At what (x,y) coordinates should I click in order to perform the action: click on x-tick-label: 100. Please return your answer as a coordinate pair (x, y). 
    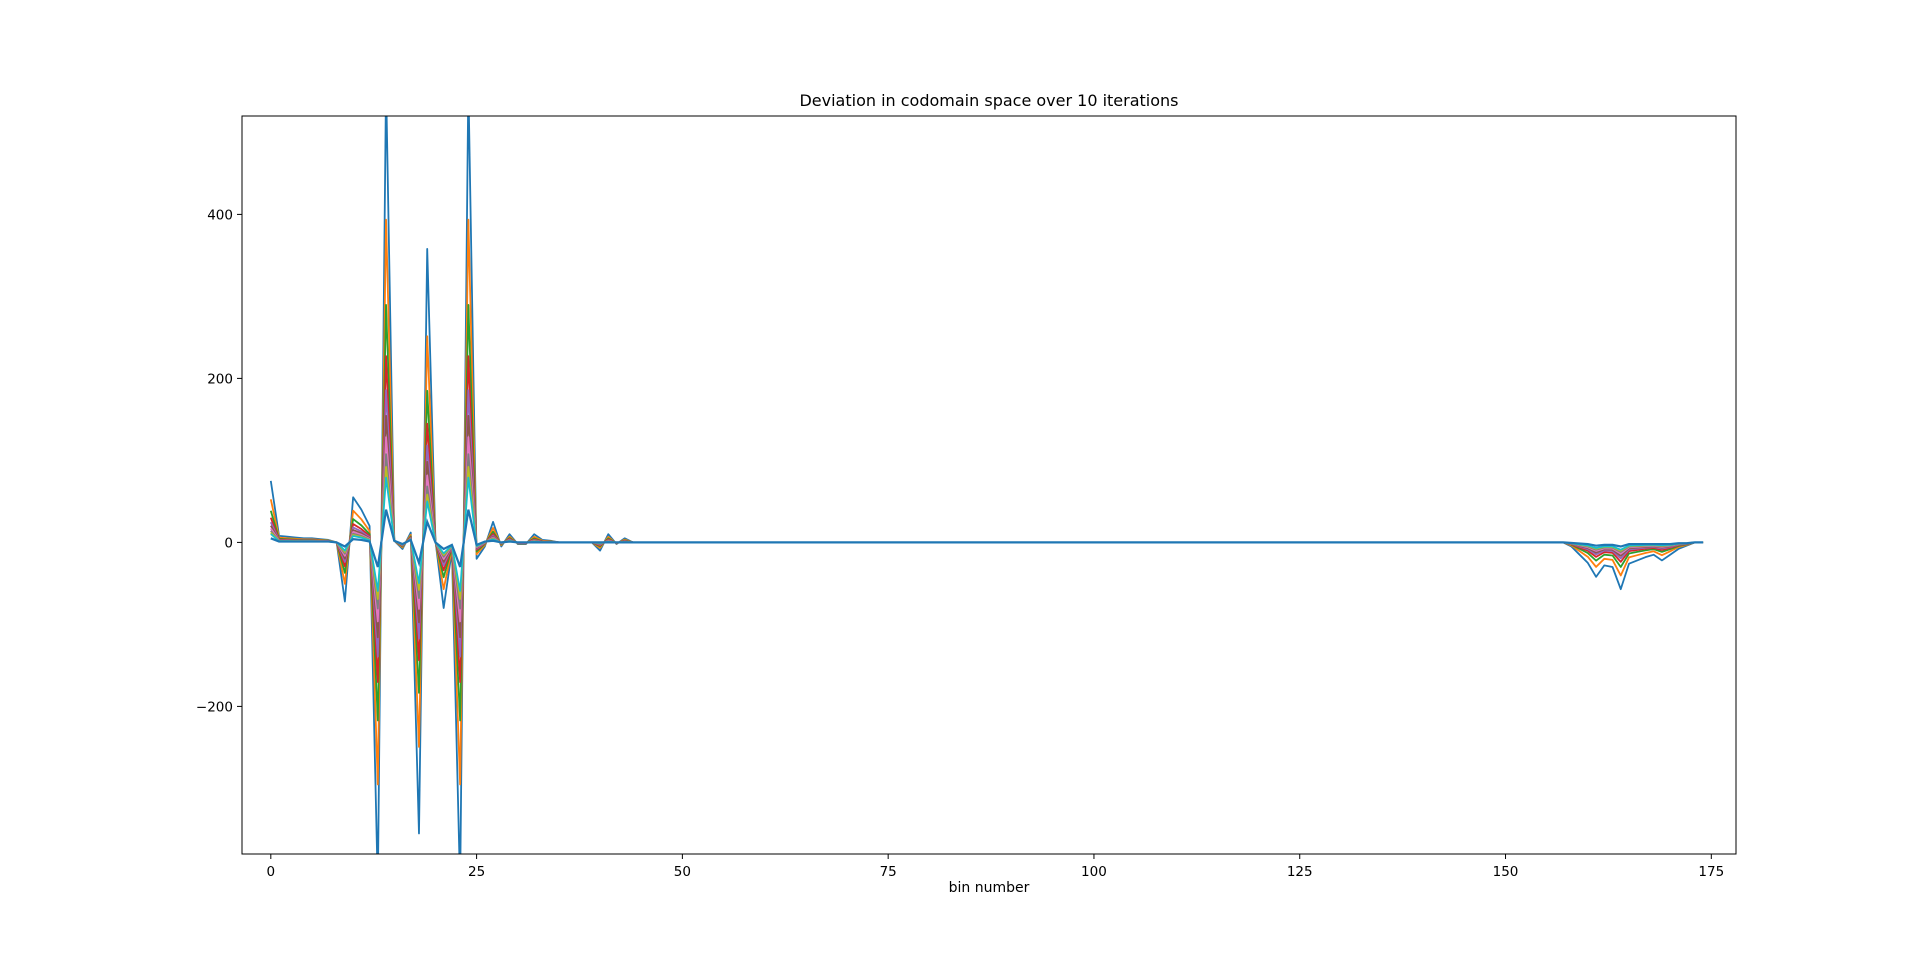
    Looking at the image, I should click on (1094, 872).